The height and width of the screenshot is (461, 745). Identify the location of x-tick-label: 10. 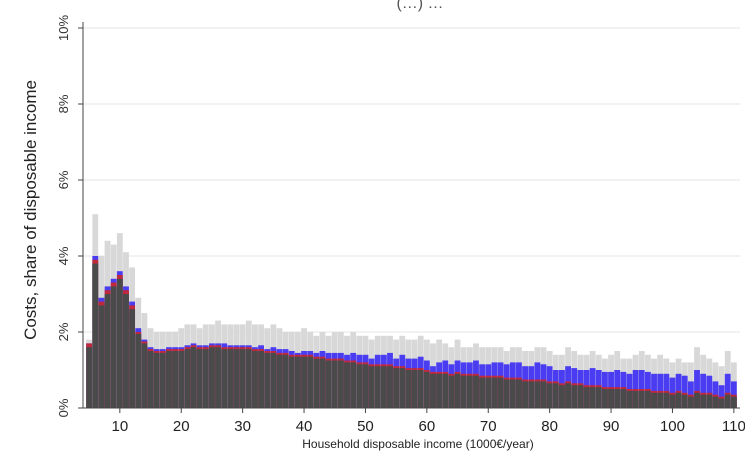
(119, 426).